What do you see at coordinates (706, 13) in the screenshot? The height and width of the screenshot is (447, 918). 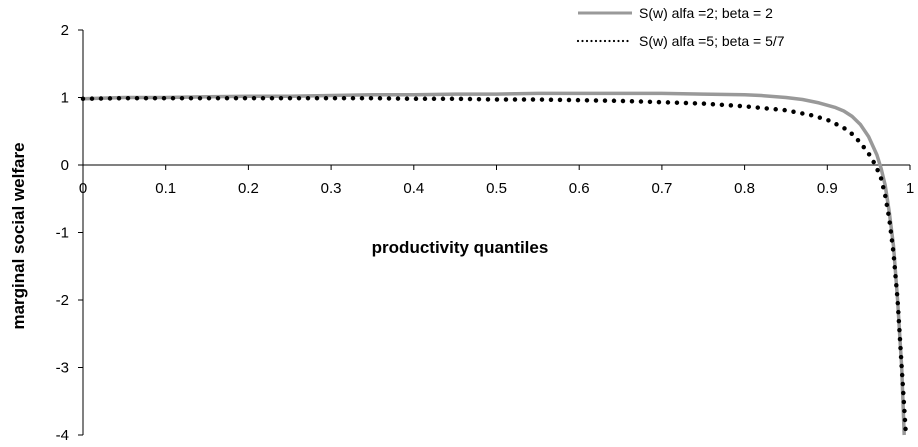 I see `legend-label-1: S(w) alfa =2; beta = 2` at bounding box center [706, 13].